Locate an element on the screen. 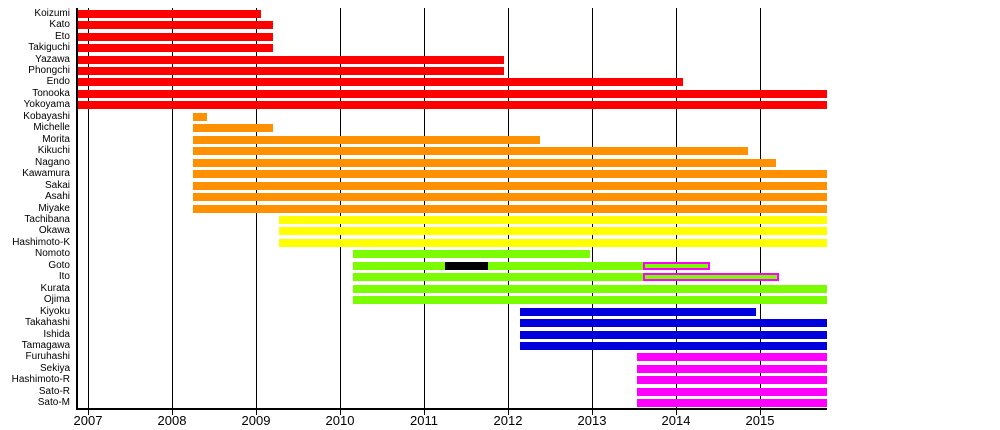  bar-miyake is located at coordinates (510, 208).